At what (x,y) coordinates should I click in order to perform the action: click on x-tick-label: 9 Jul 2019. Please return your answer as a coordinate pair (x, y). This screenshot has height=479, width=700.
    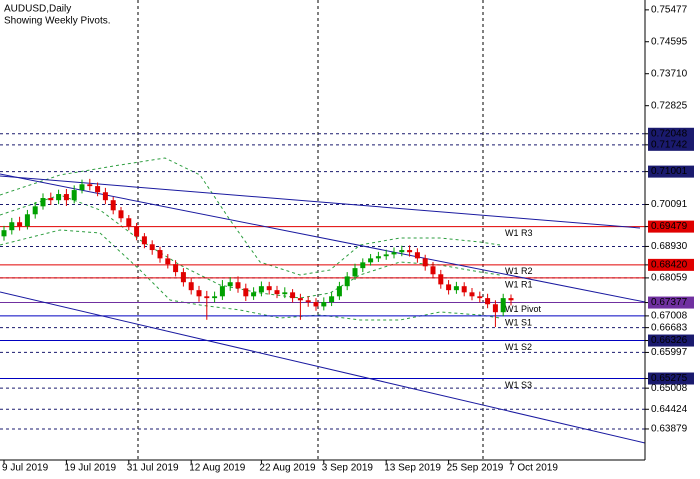
    Looking at the image, I should click on (25, 468).